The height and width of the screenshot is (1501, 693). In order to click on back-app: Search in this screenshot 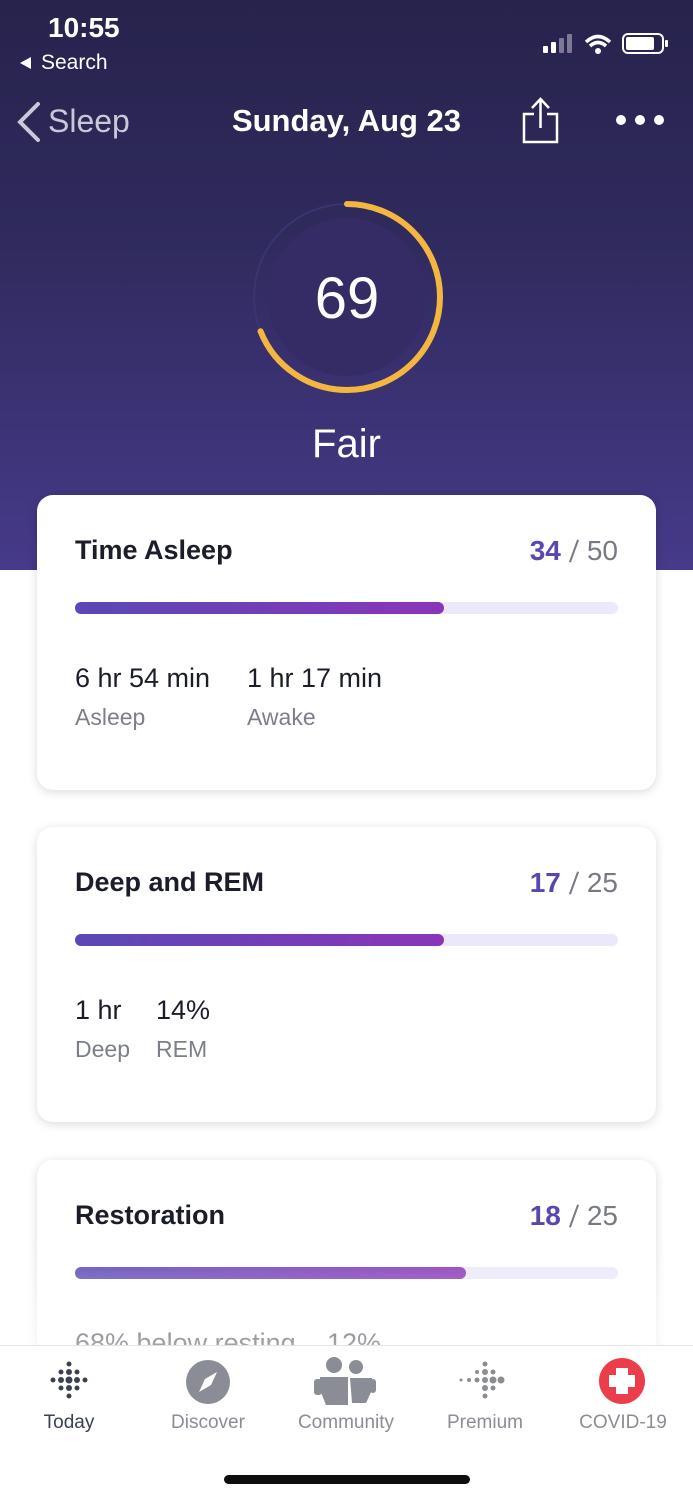, I will do `click(74, 62)`.